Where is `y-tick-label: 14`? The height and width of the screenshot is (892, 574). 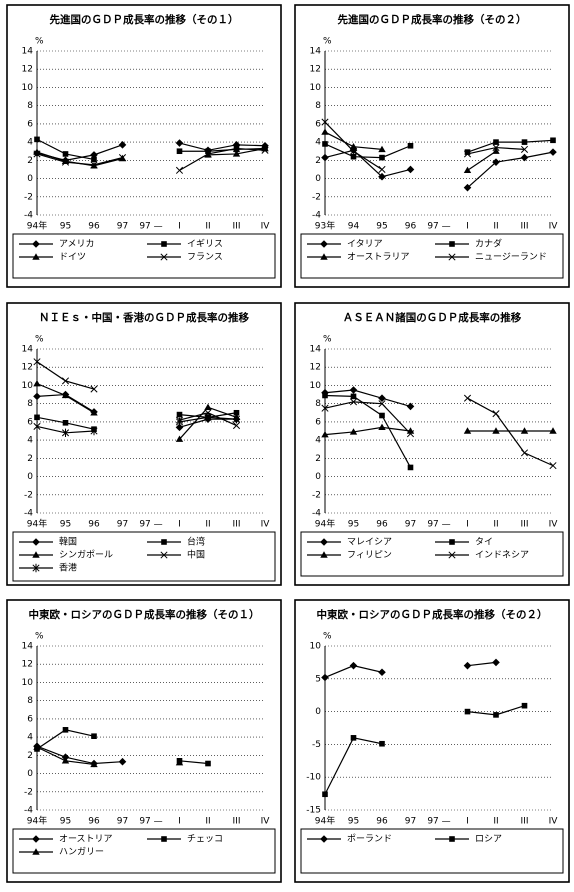 y-tick-label: 14 is located at coordinates (28, 350).